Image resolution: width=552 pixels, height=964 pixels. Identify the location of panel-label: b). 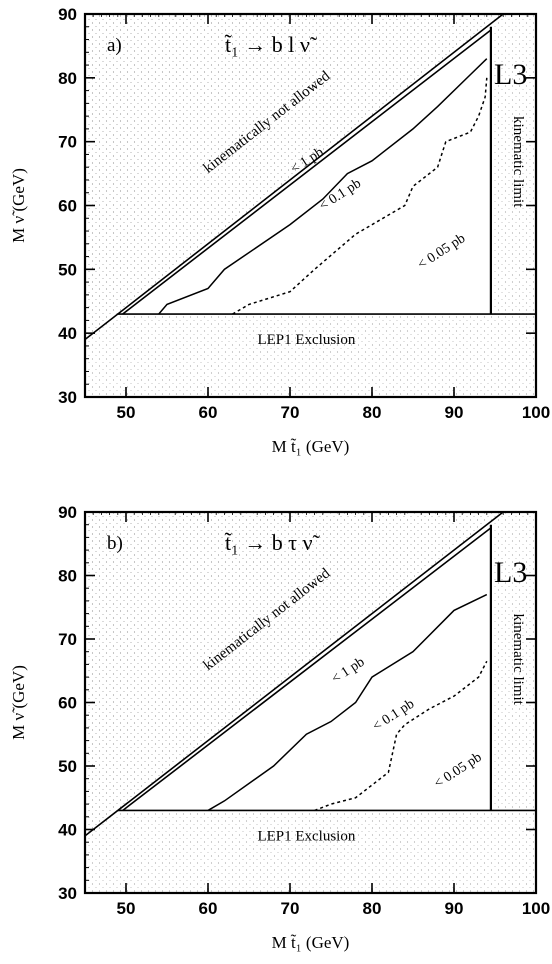
(115, 543).